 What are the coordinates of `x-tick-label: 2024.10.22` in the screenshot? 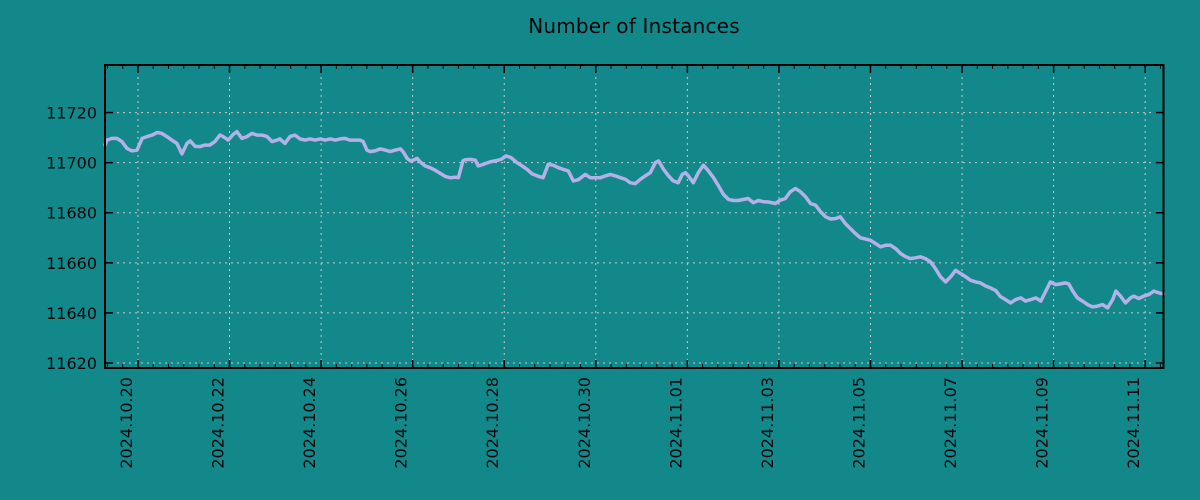 It's located at (218, 423).